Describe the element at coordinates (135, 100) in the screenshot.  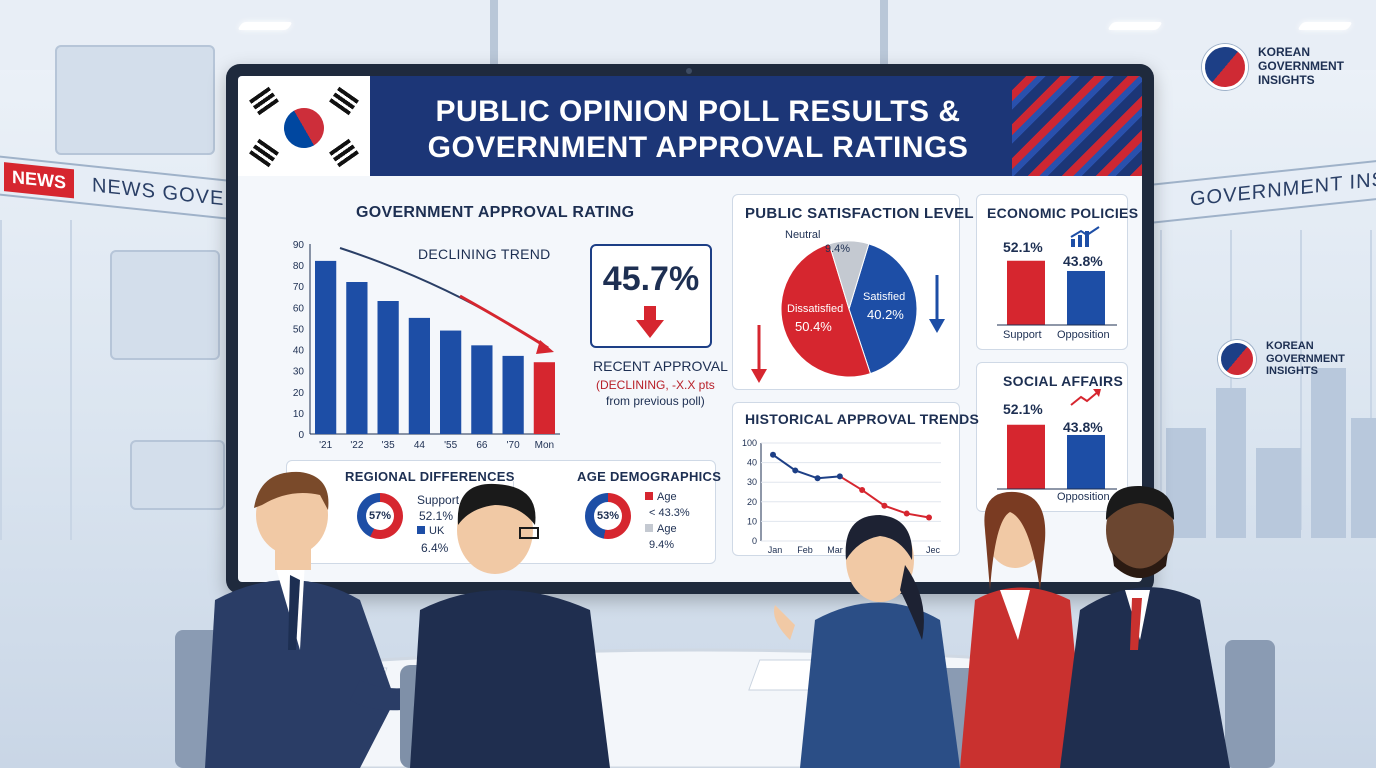
I see `wall-display-left-top` at that location.